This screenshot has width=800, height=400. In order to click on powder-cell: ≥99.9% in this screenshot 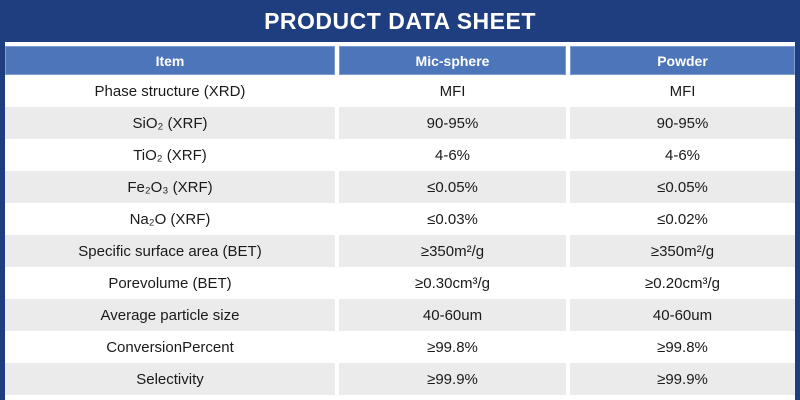, I will do `click(682, 379)`.